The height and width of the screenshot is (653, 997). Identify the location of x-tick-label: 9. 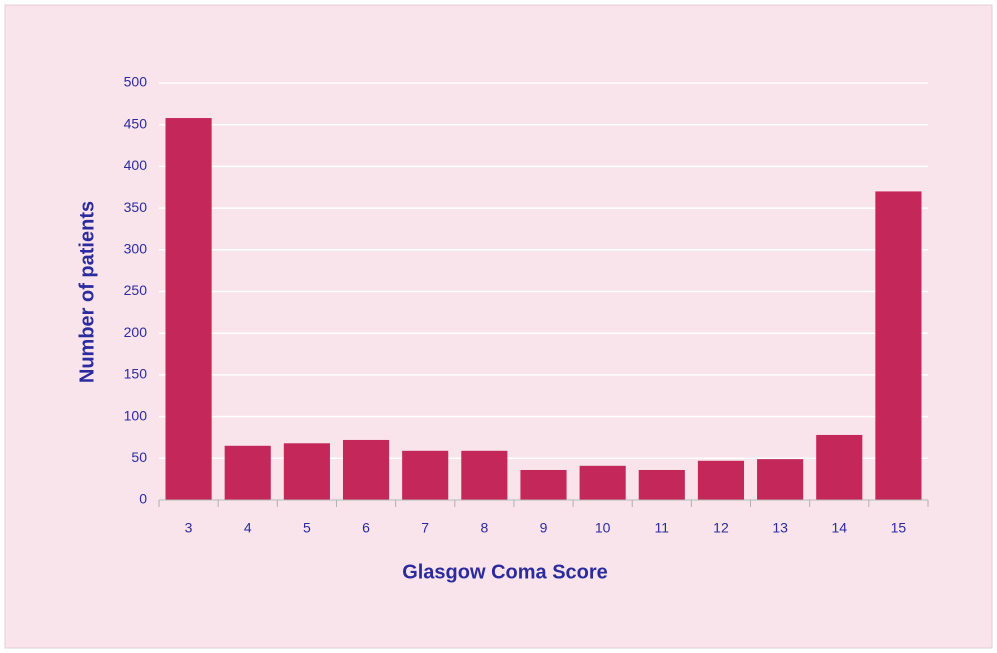
(544, 528).